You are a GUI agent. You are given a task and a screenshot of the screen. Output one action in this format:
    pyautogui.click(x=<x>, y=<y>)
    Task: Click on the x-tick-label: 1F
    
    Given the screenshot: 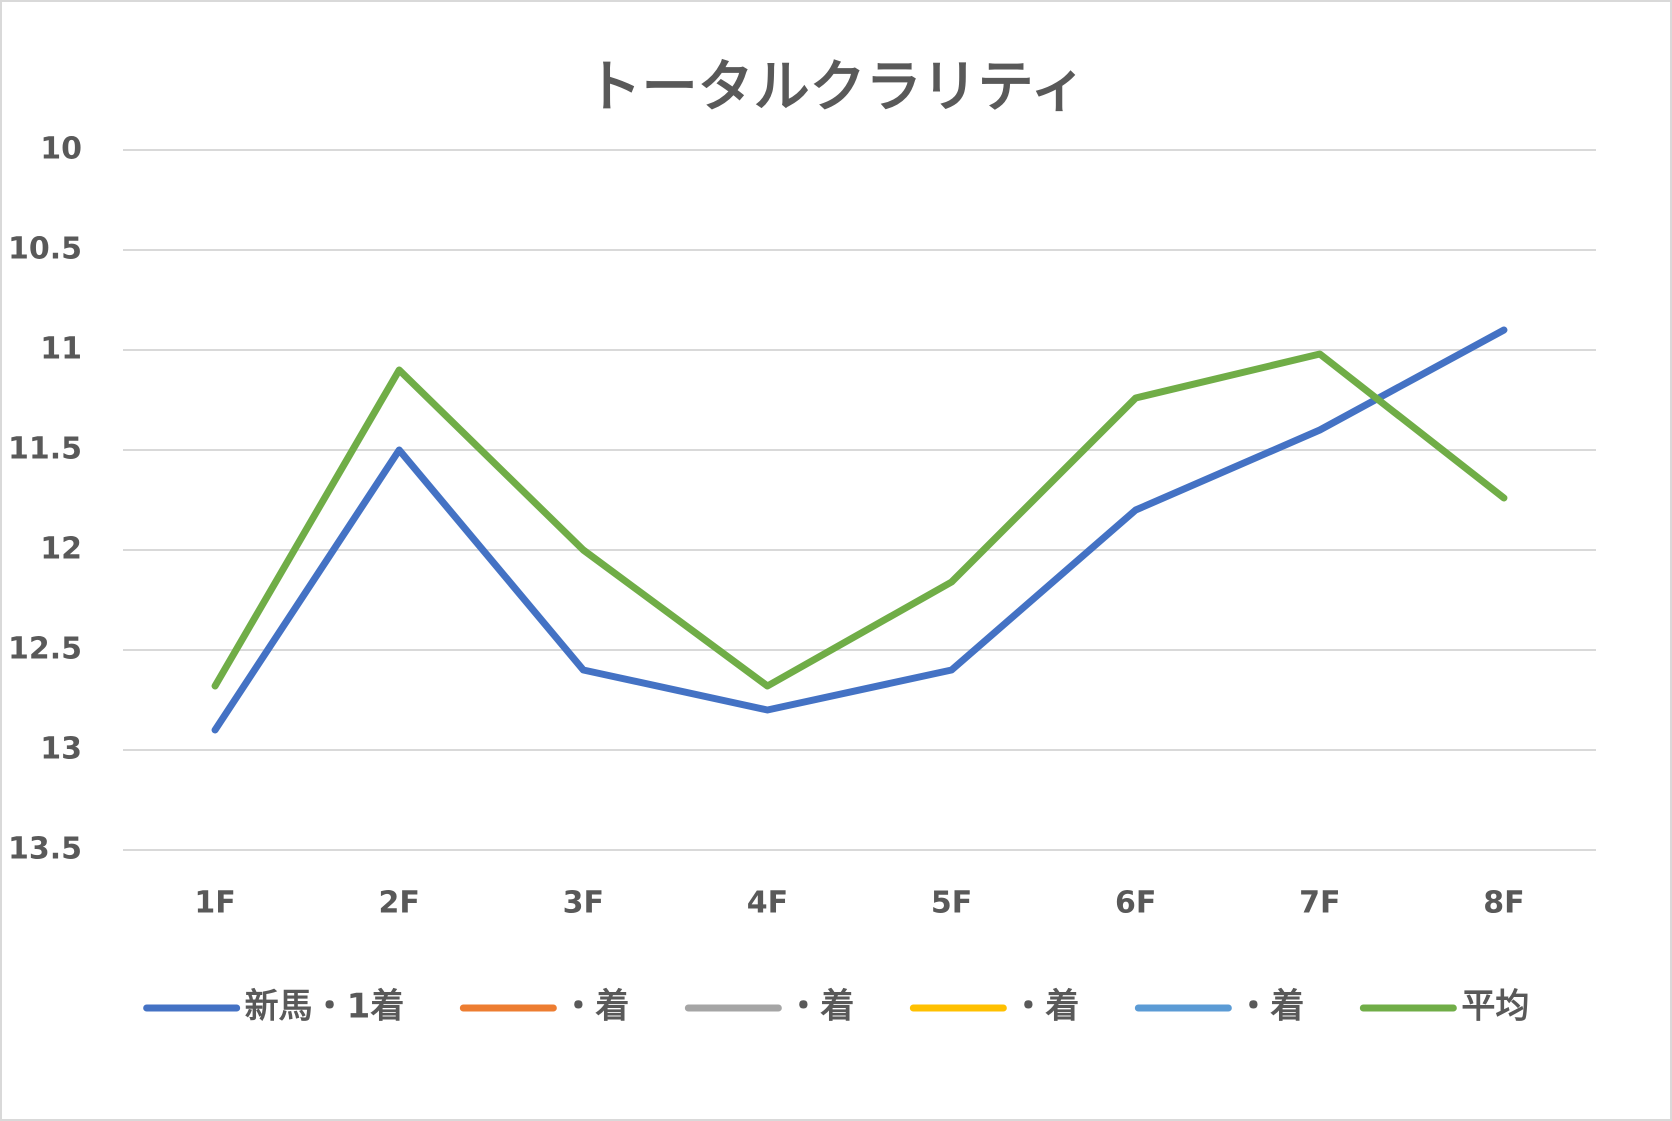 What is the action you would take?
    pyautogui.click(x=214, y=903)
    